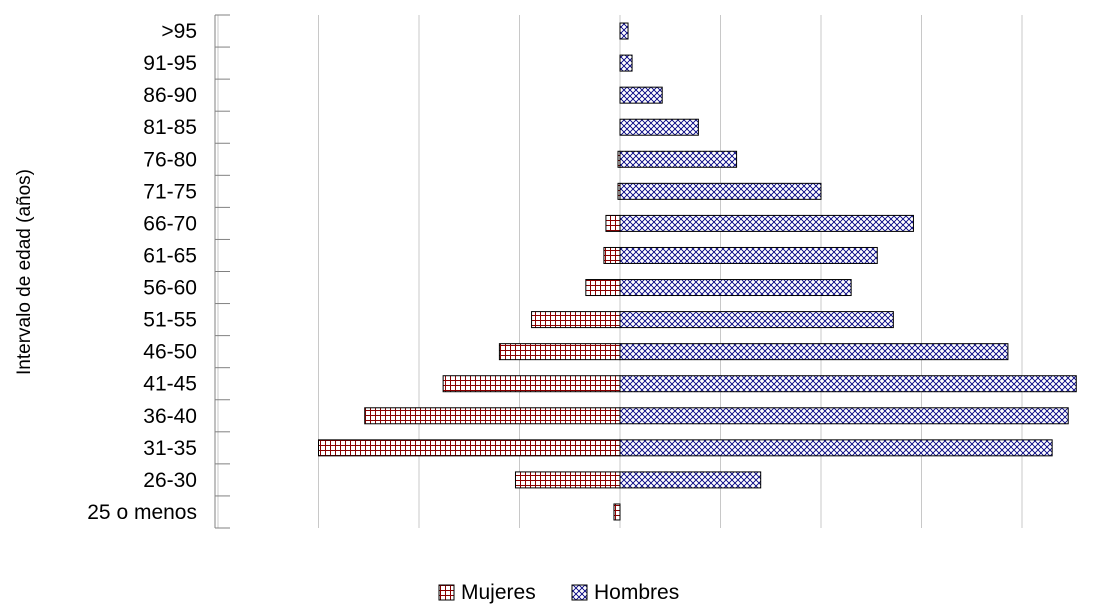  I want to click on category-axis, so click(222, 271).